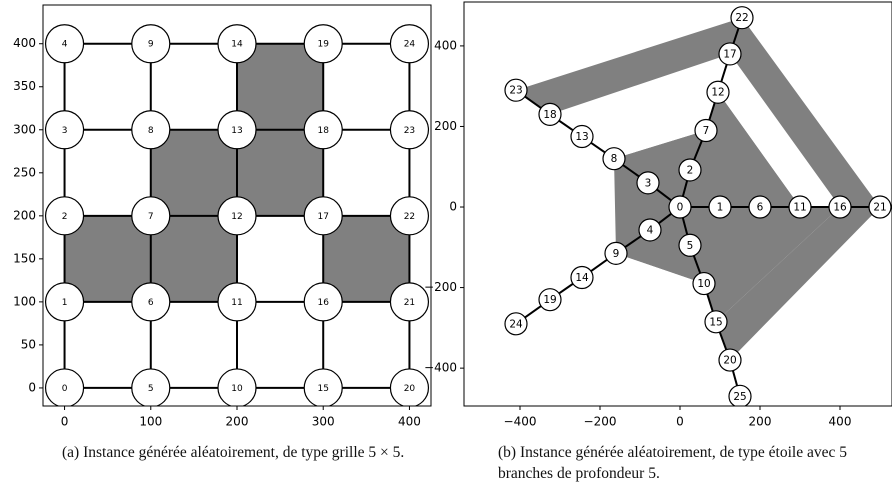  Describe the element at coordinates (28, 344) in the screenshot. I see `y-tick-label: 50` at that location.